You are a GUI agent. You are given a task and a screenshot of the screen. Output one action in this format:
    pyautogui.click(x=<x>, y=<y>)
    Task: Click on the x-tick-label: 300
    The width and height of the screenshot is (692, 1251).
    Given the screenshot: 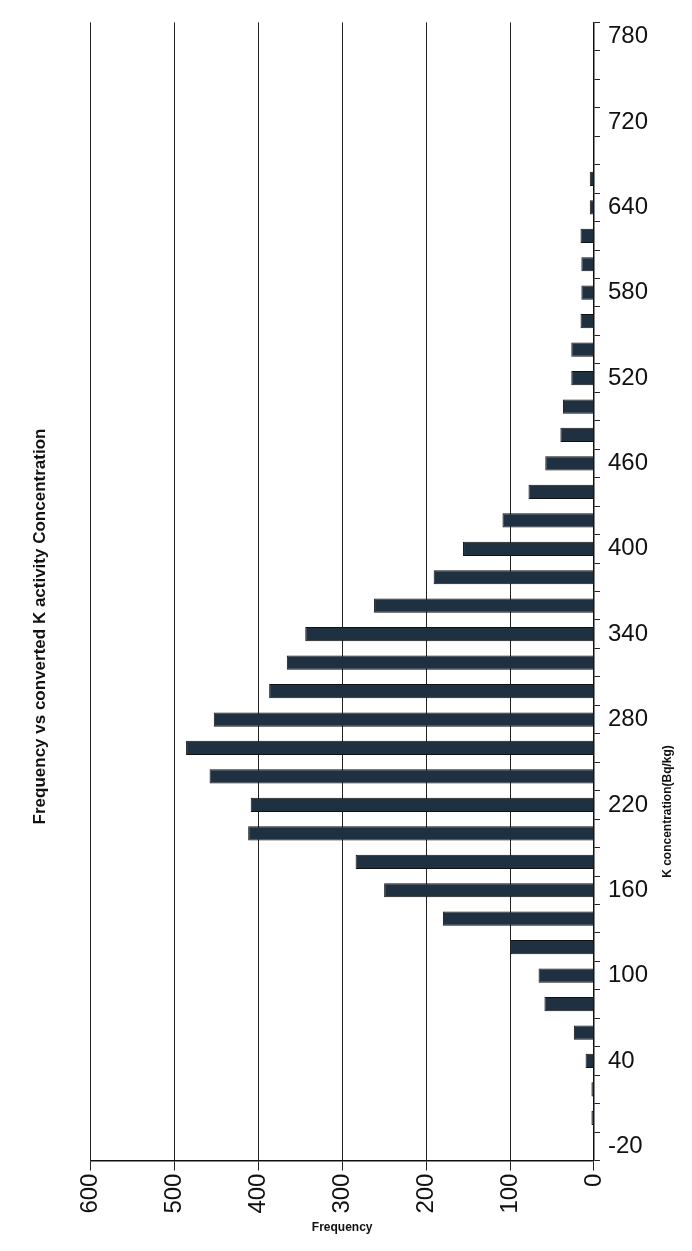 What is the action you would take?
    pyautogui.click(x=340, y=1193)
    